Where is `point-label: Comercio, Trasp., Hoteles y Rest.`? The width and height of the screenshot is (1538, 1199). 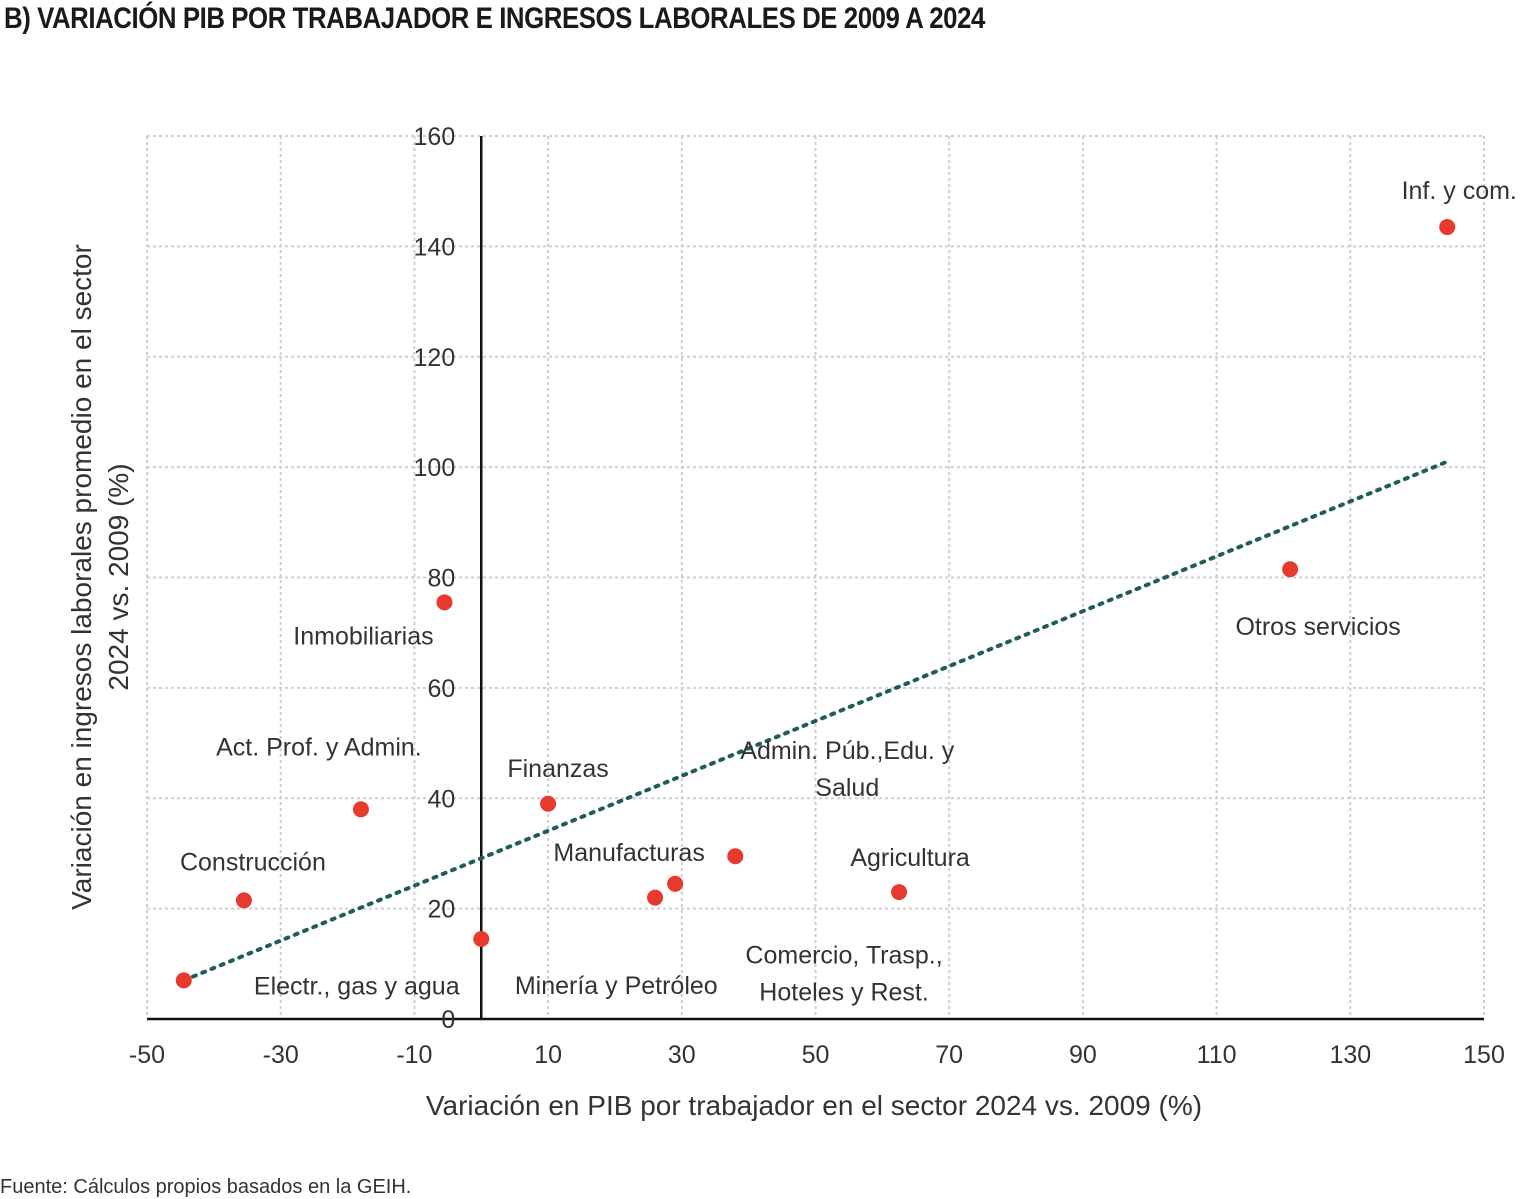 point-label: Comercio, Trasp., Hoteles y Rest. is located at coordinates (843, 974).